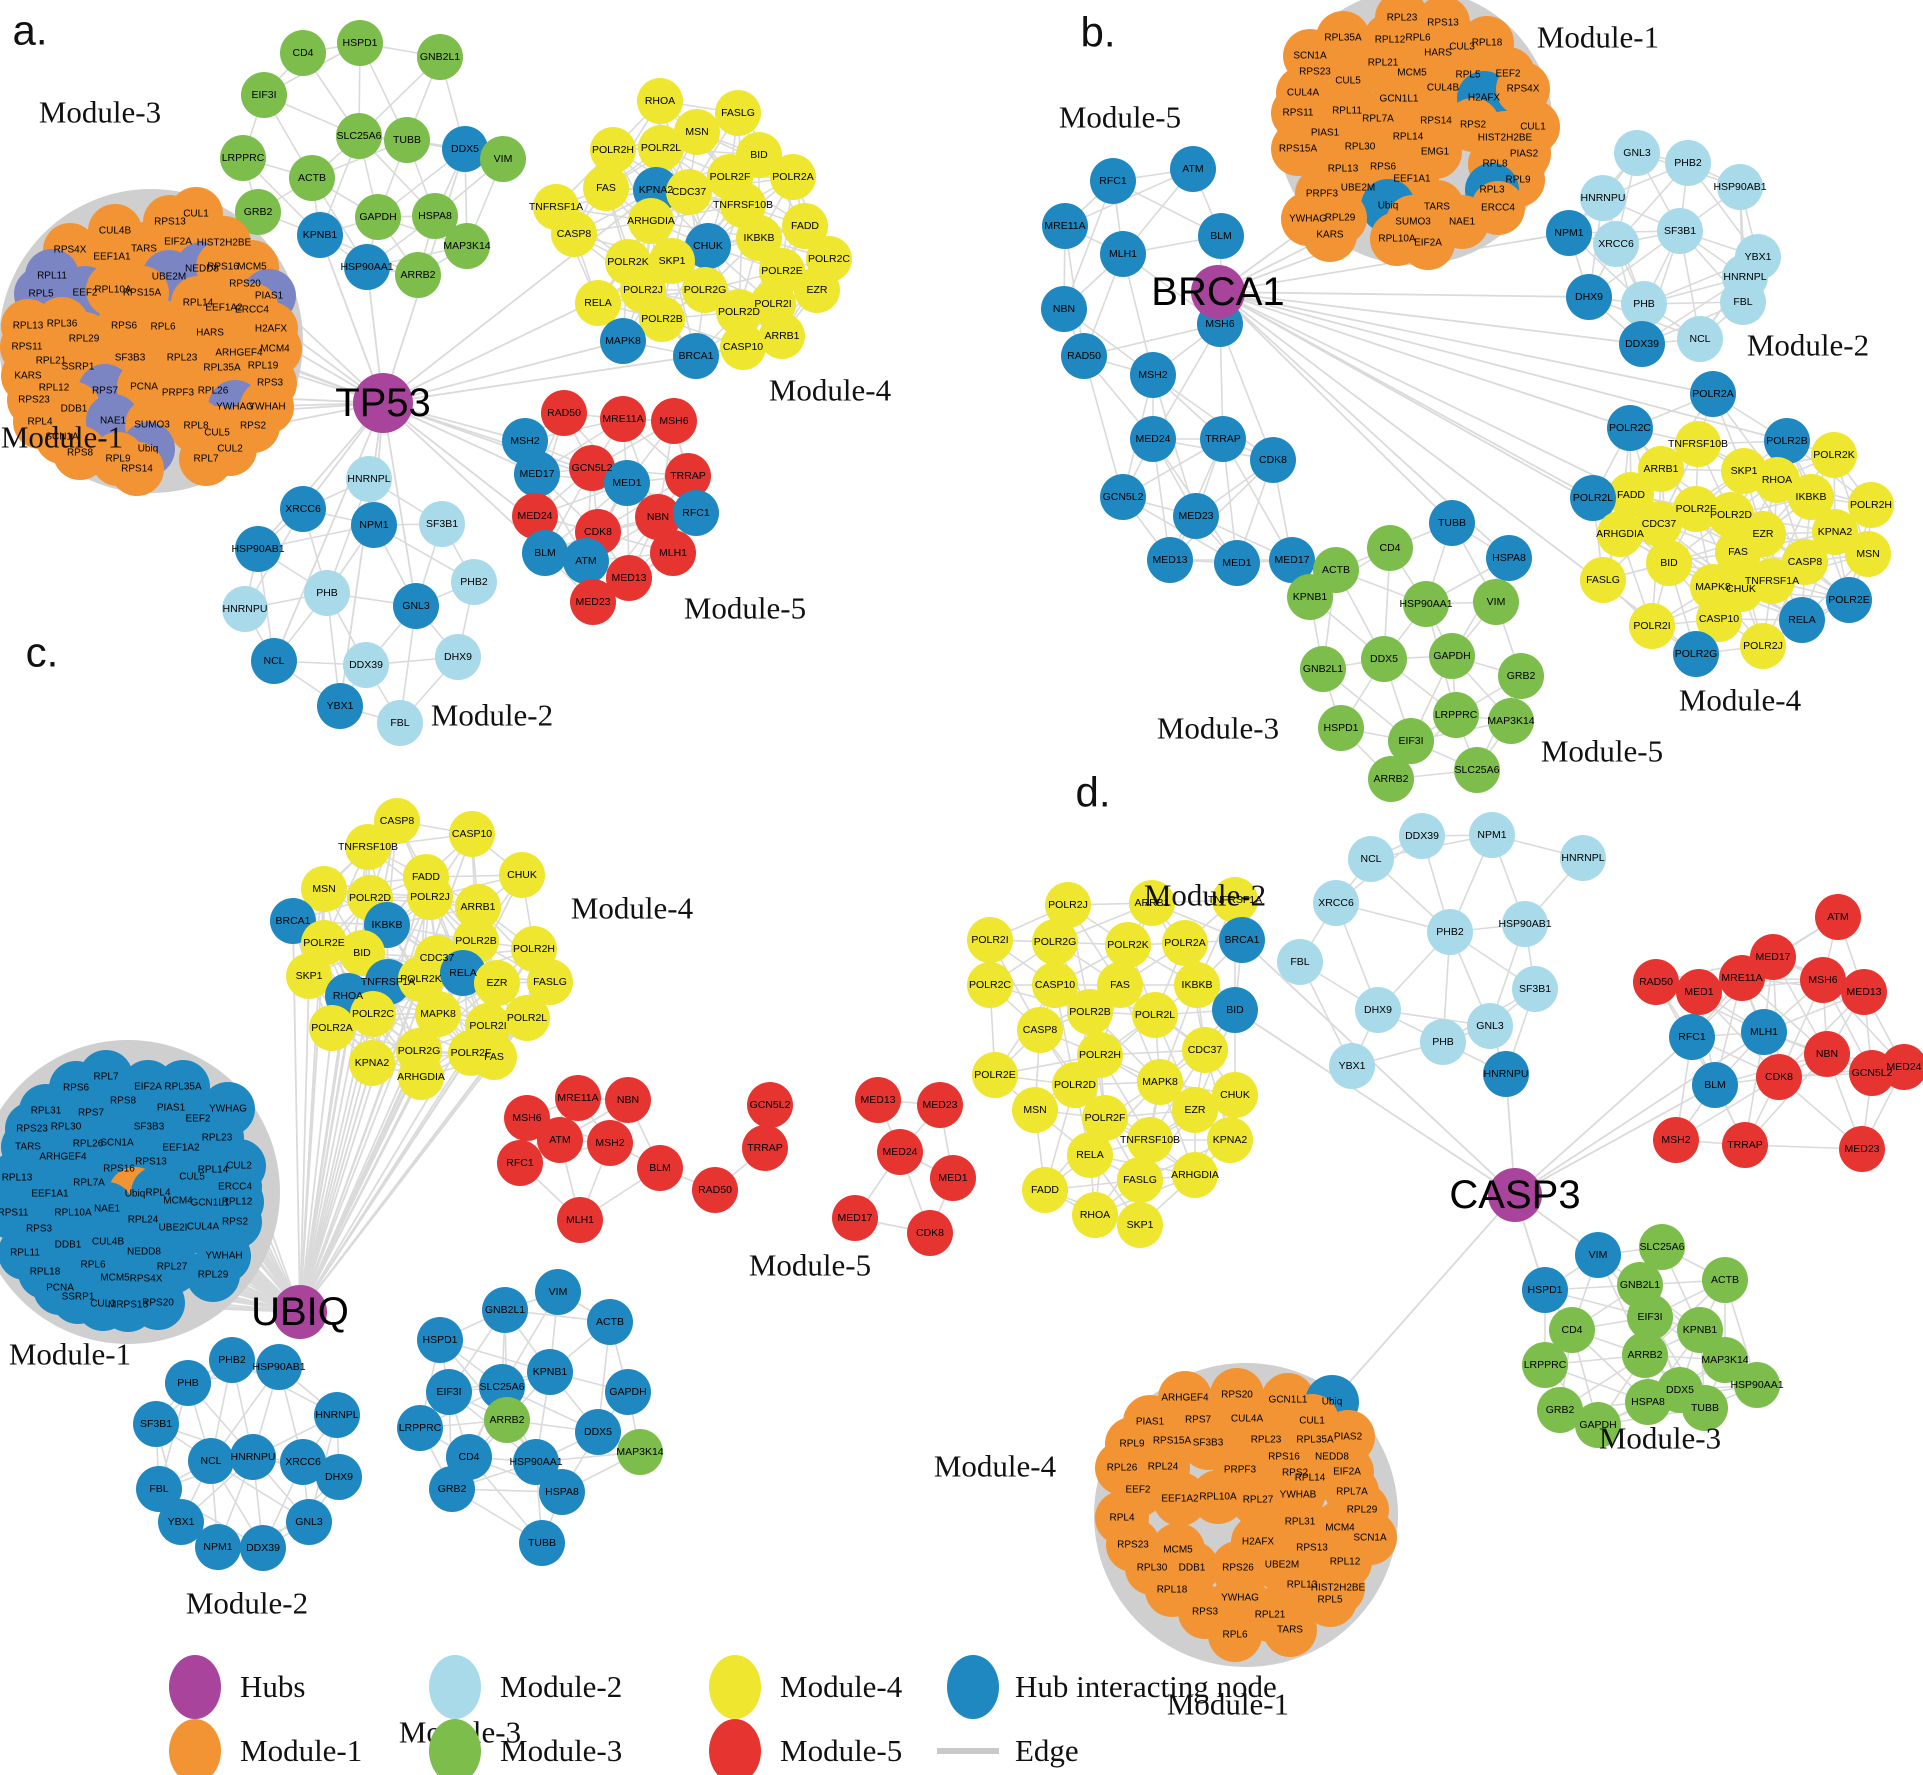 This screenshot has height=1775, width=1923. Describe the element at coordinates (628, 1100) in the screenshot. I see `node-label: NBN` at that location.